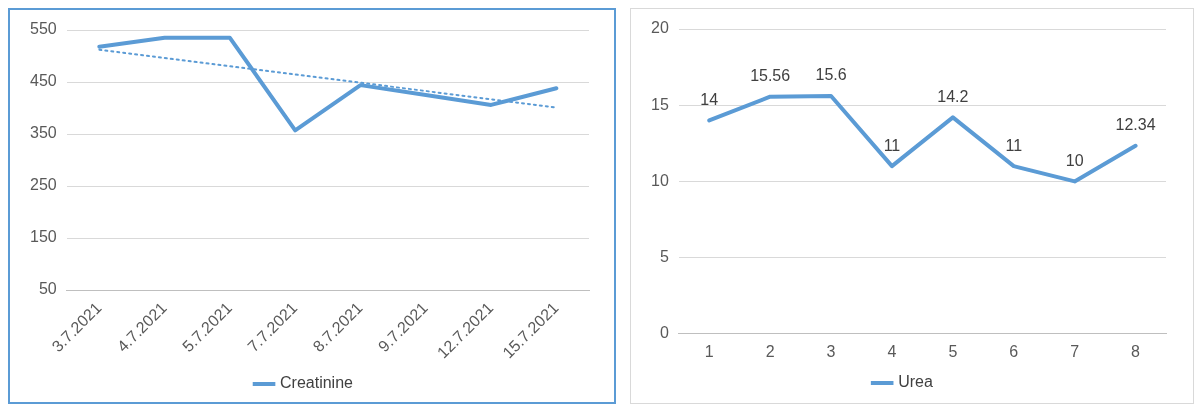 The width and height of the screenshot is (1202, 412). I want to click on data-label: 14, so click(709, 99).